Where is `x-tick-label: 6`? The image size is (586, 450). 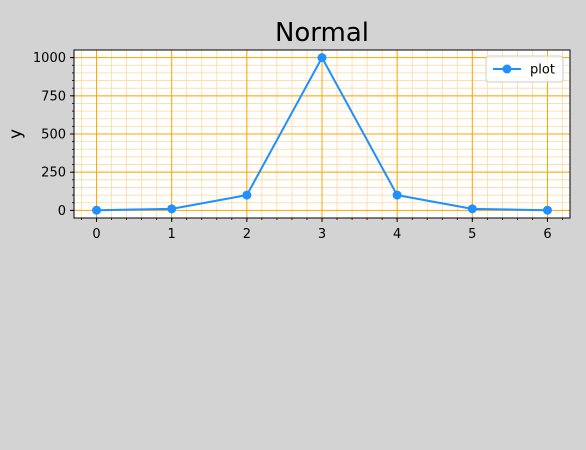
x-tick-label: 6 is located at coordinates (547, 234).